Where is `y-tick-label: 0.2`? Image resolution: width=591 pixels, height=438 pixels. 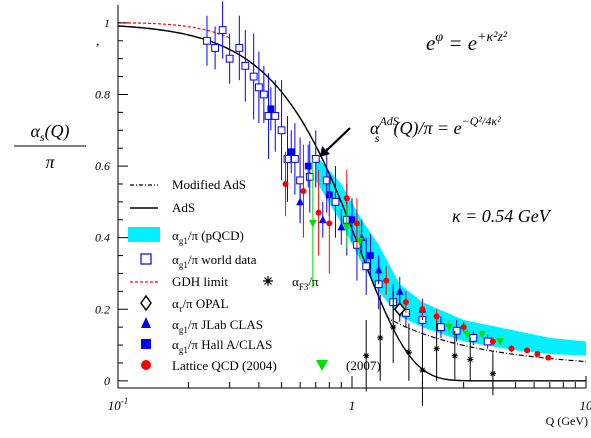
y-tick-label: 0.2 is located at coordinates (102, 309).